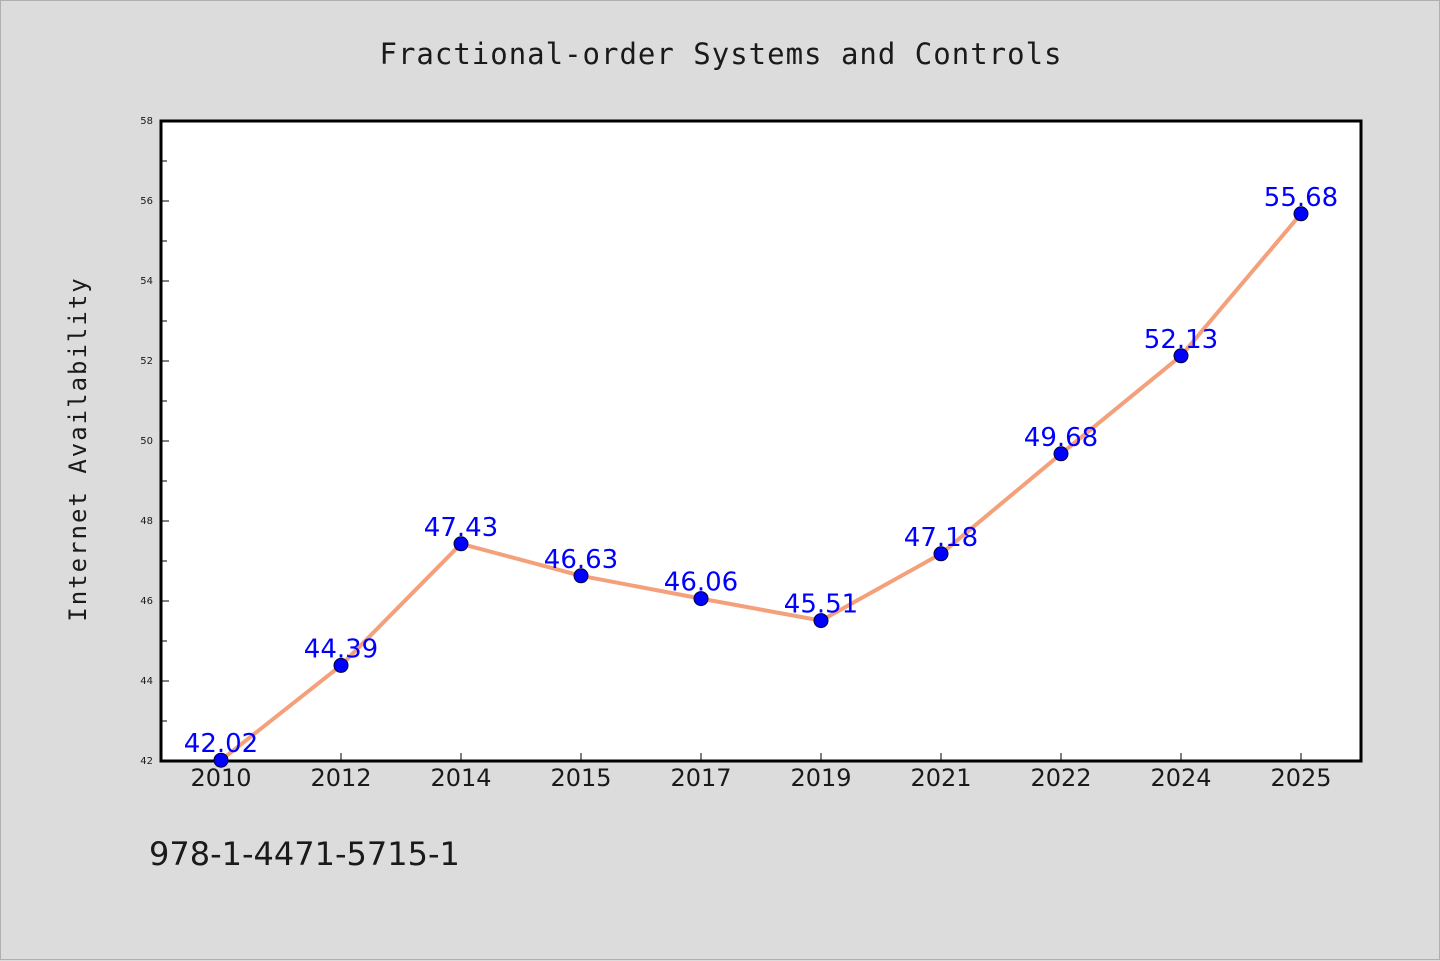 Image resolution: width=1440 pixels, height=961 pixels. Describe the element at coordinates (821, 605) in the screenshot. I see `data-point-label: 45.51` at that location.